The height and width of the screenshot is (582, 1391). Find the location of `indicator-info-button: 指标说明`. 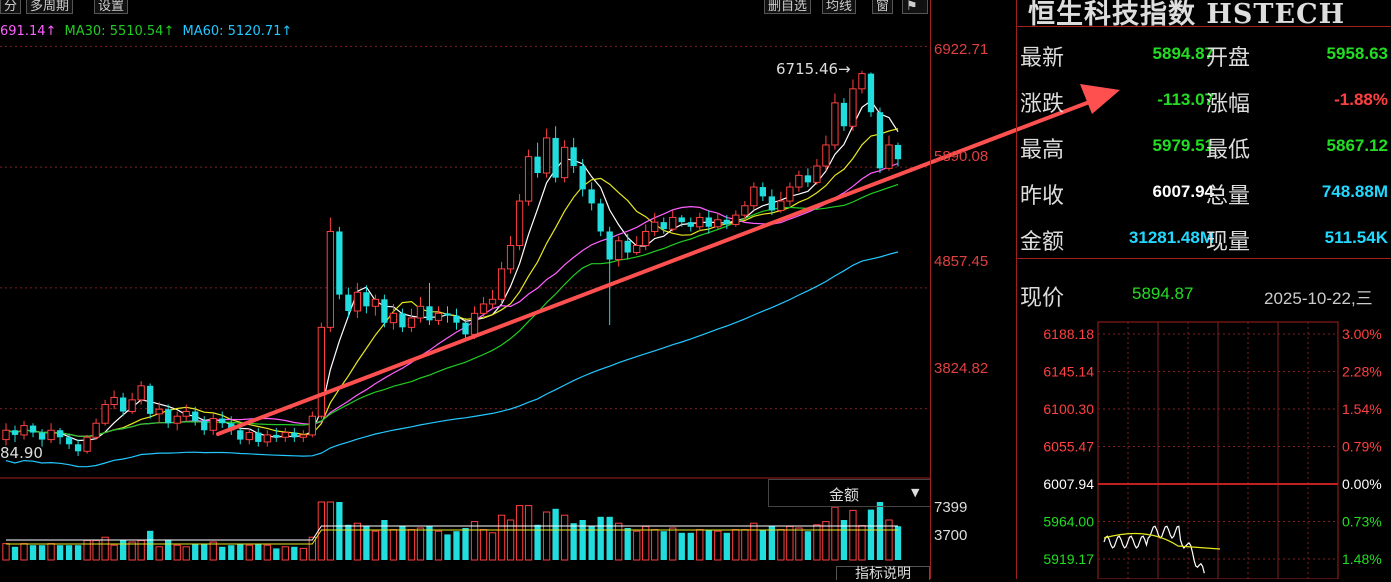

indicator-info-button: 指标说明 is located at coordinates (883, 573).